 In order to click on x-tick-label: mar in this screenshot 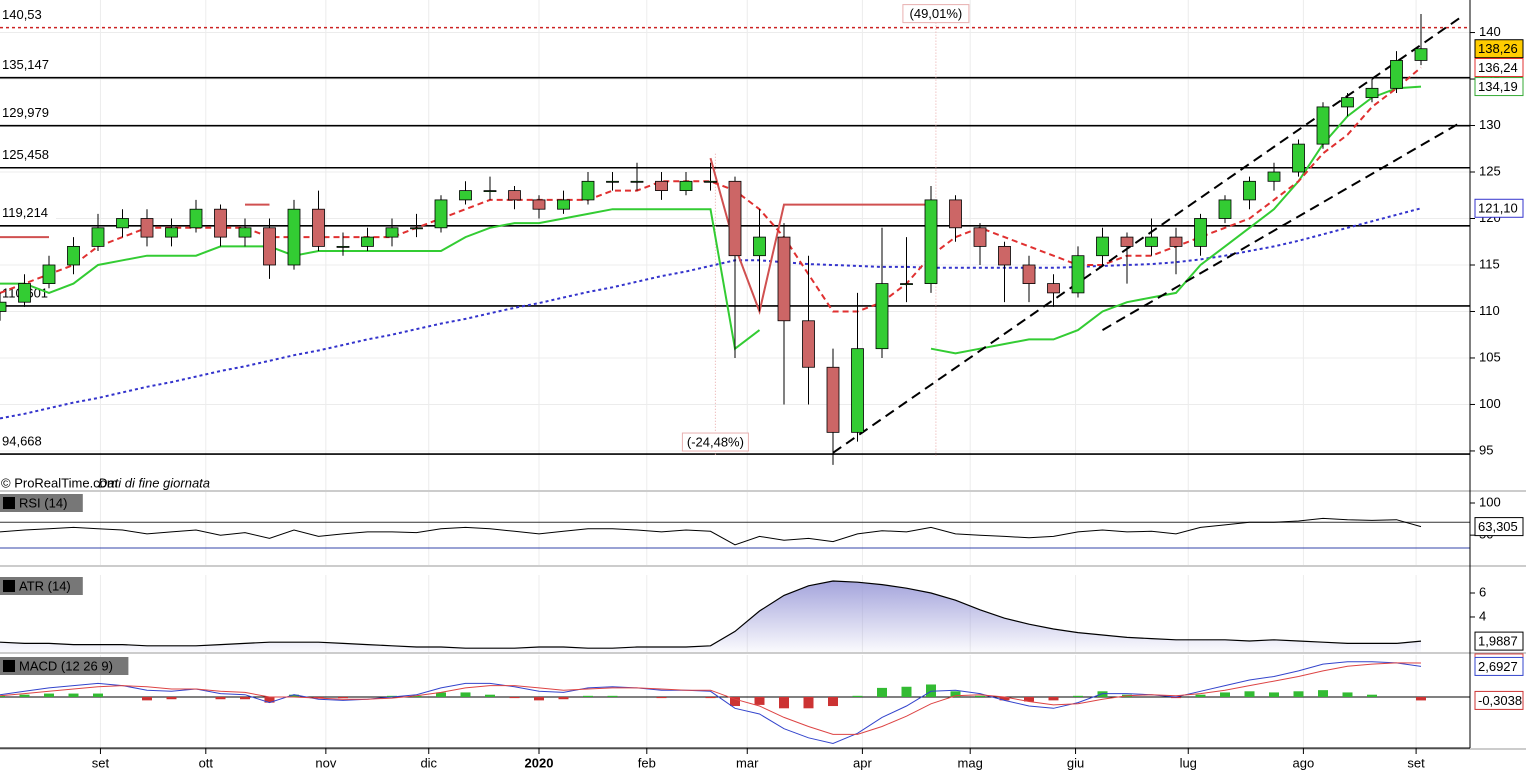, I will do `click(747, 762)`.